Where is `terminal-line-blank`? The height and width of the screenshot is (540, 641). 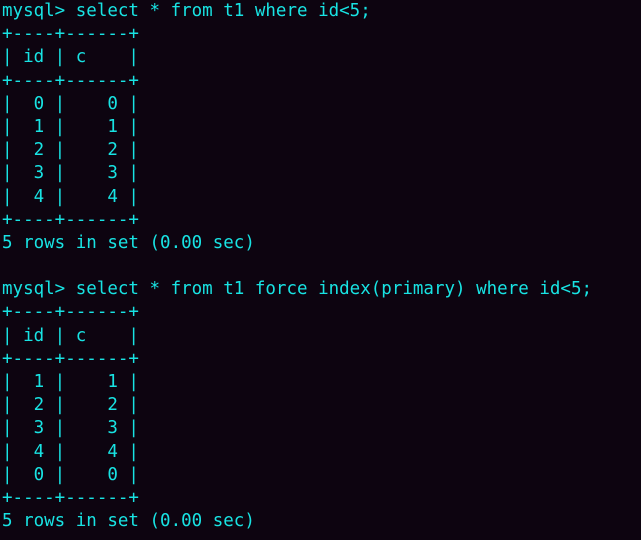 terminal-line-blank is located at coordinates (320, 266).